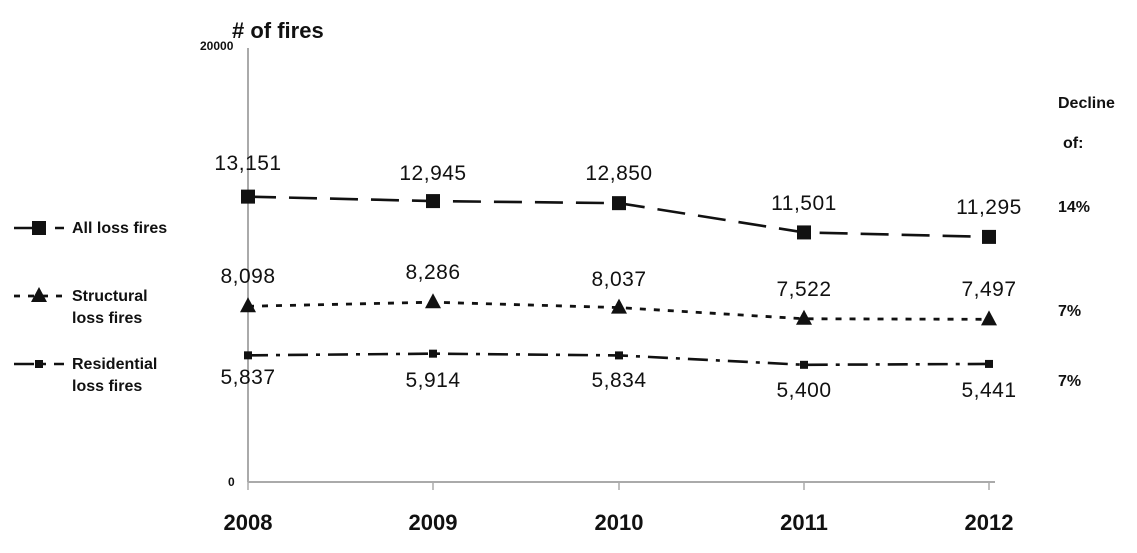 The width and height of the screenshot is (1137, 553). What do you see at coordinates (278, 30) in the screenshot?
I see `y-axis-title: # of fires` at bounding box center [278, 30].